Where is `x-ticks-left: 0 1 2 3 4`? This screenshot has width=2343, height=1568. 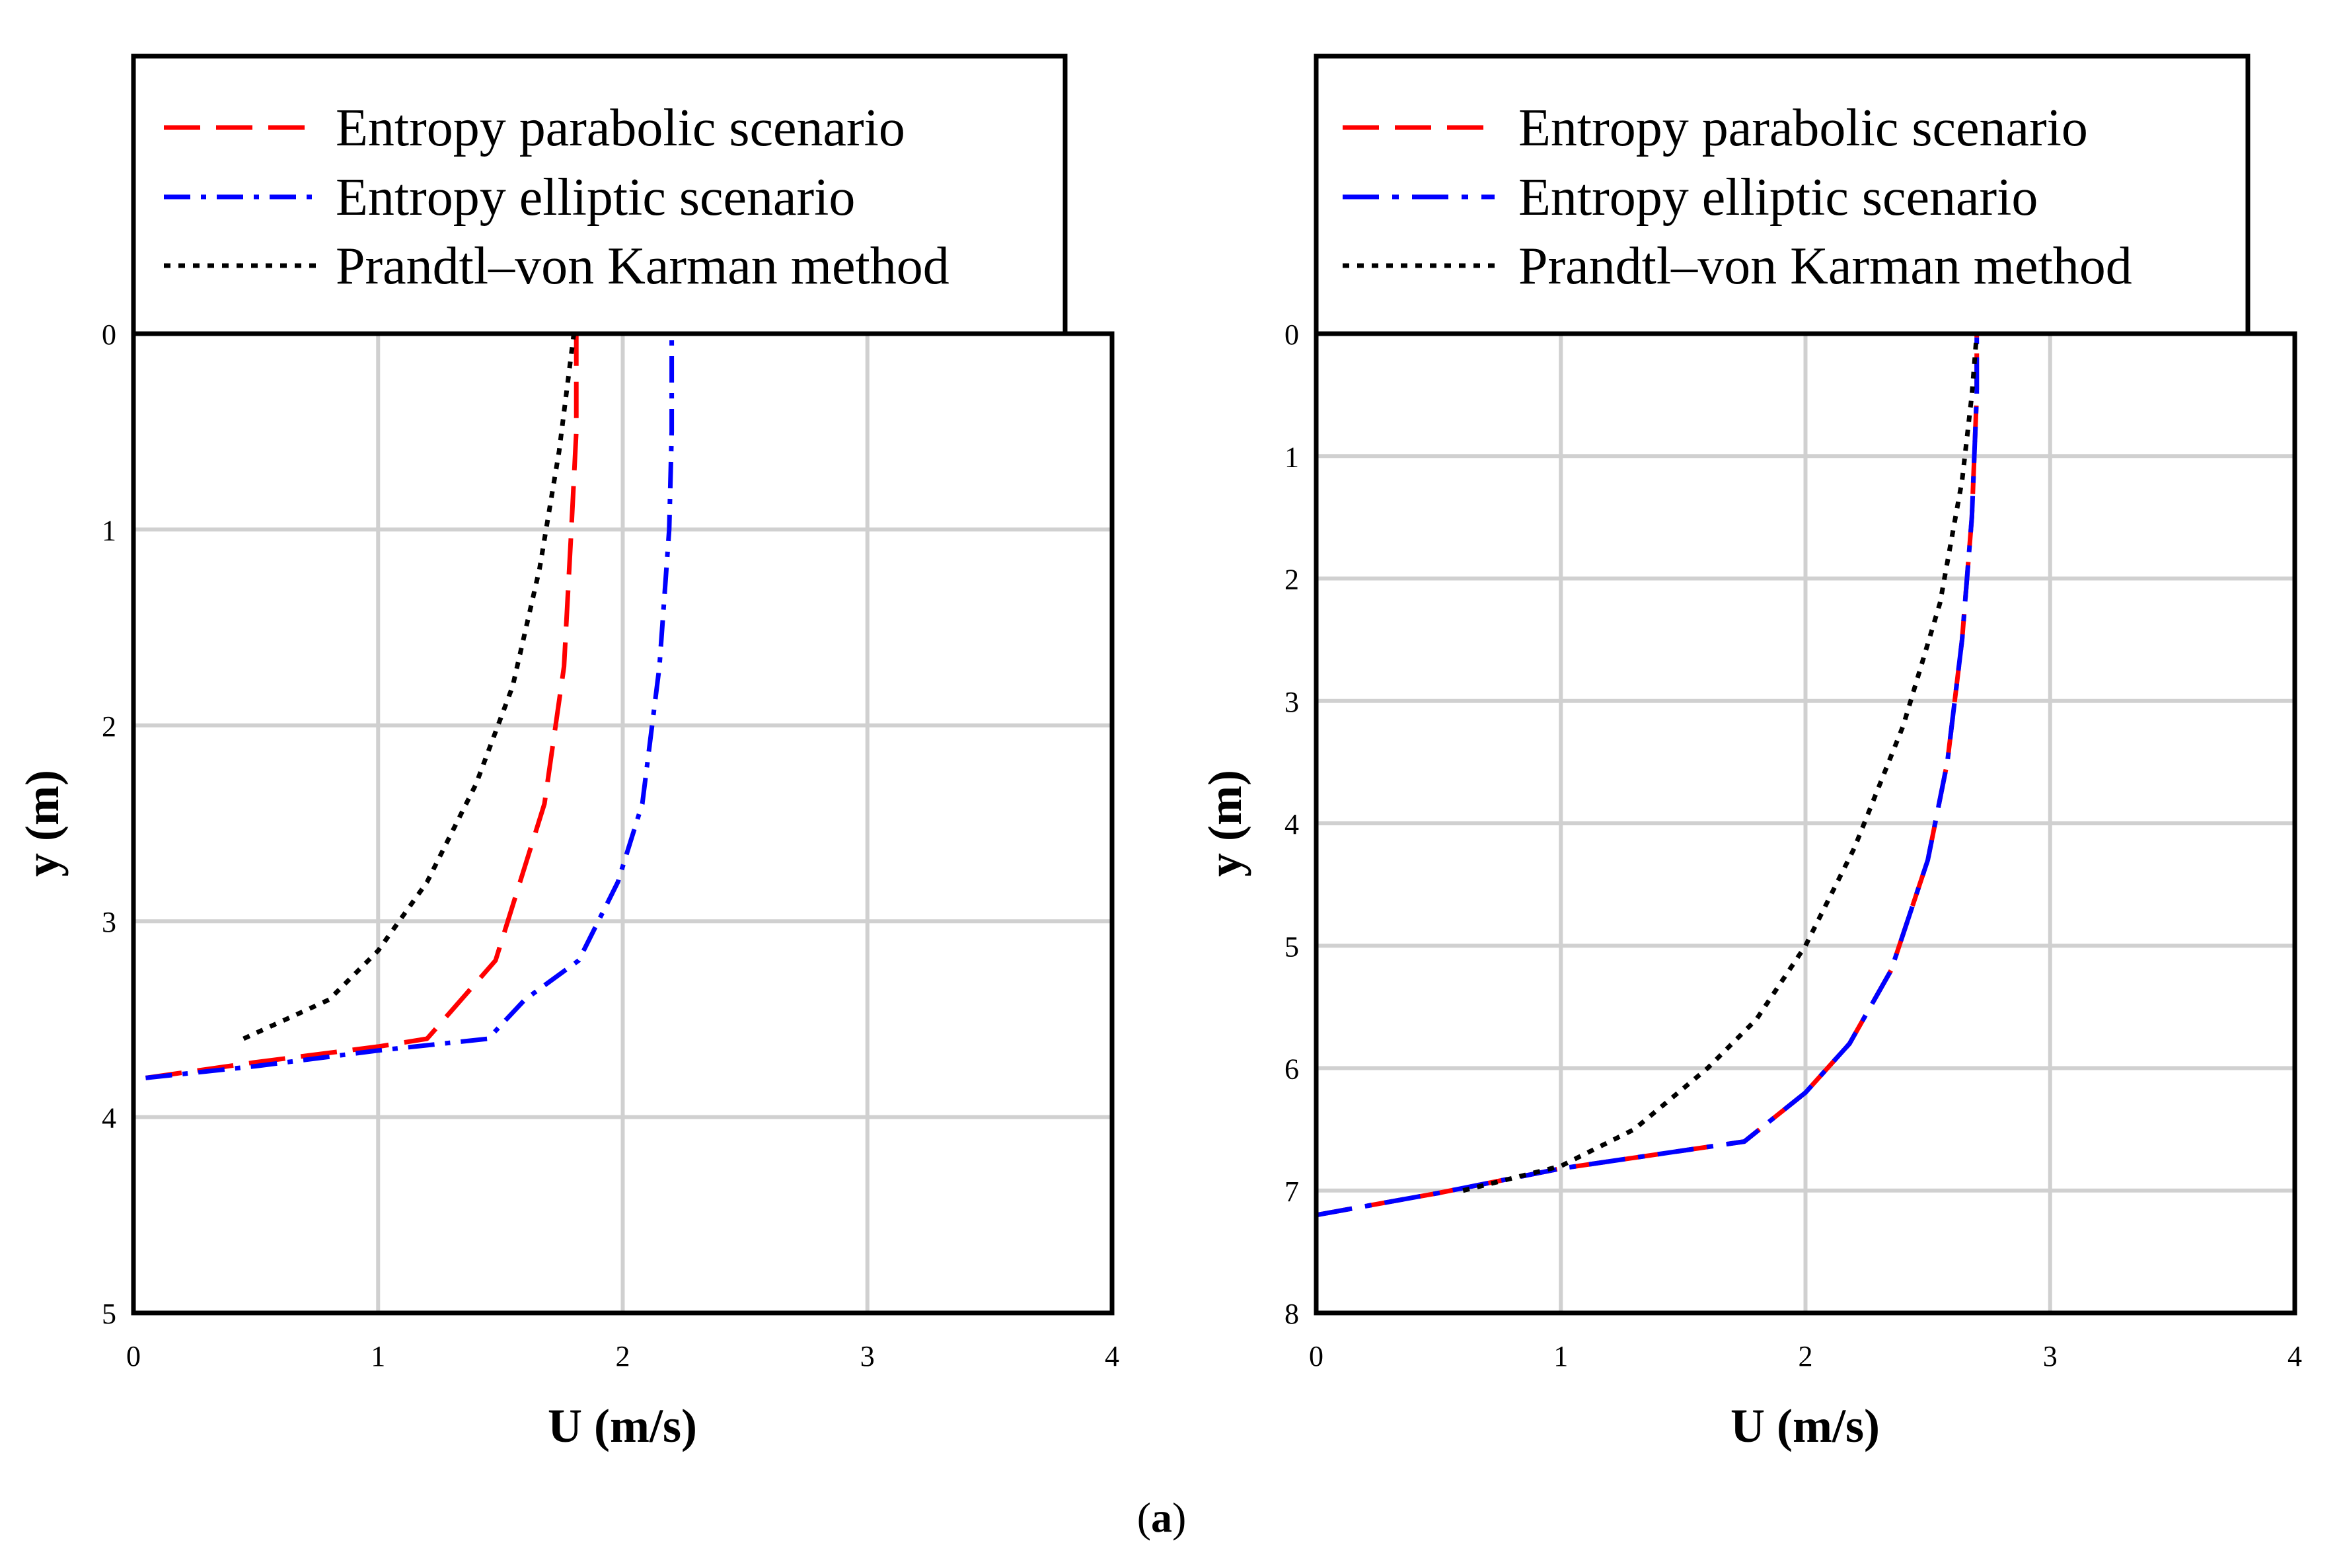
x-ticks-left: 0 1 2 3 4 is located at coordinates (622, 1356).